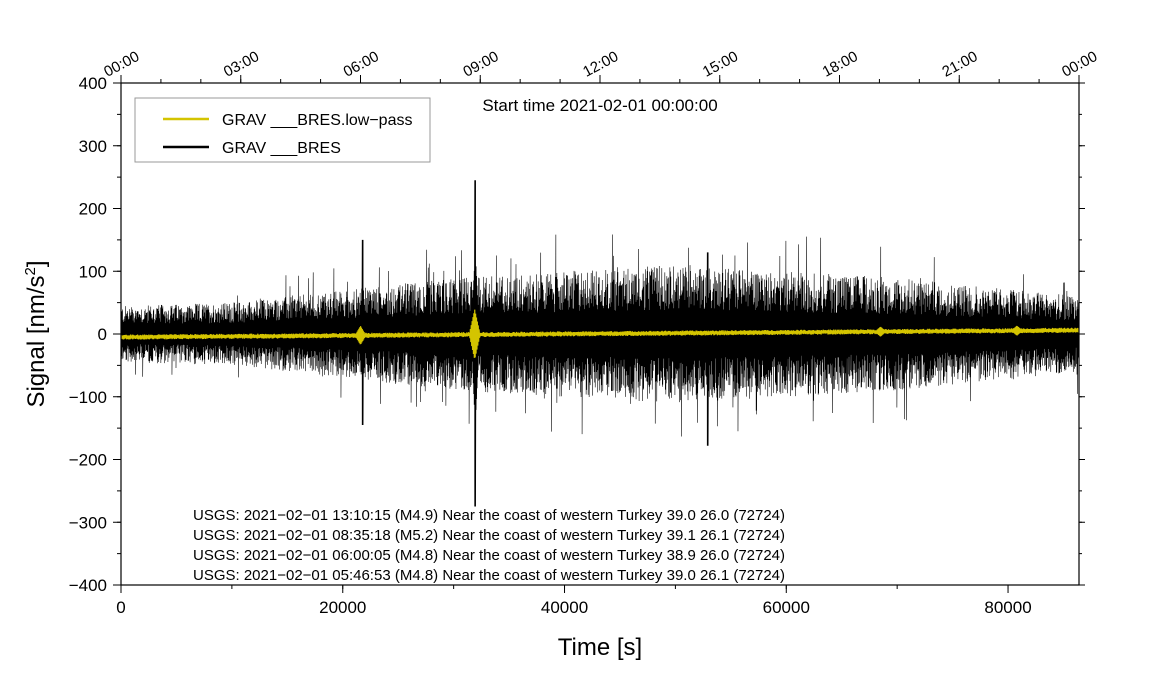 The image size is (1151, 700). Describe the element at coordinates (342, 607) in the screenshot. I see `x-tick-label: 20000` at that location.